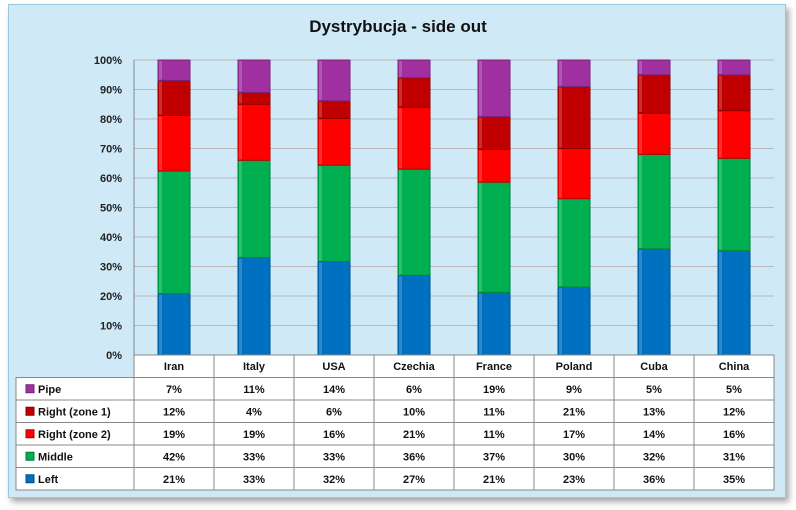  I want to click on x-tick-label: Cuba, so click(654, 367).